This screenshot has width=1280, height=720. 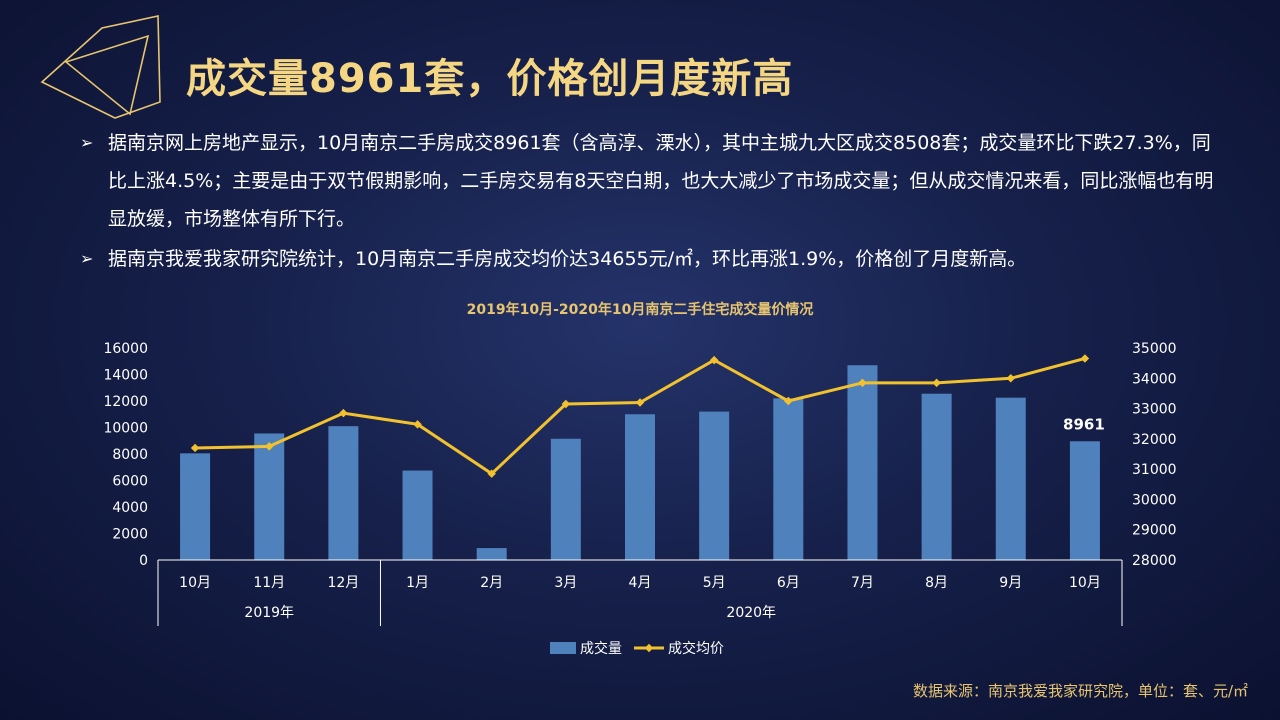 What do you see at coordinates (696, 648) in the screenshot?
I see `legend-label-price: 成交均价` at bounding box center [696, 648].